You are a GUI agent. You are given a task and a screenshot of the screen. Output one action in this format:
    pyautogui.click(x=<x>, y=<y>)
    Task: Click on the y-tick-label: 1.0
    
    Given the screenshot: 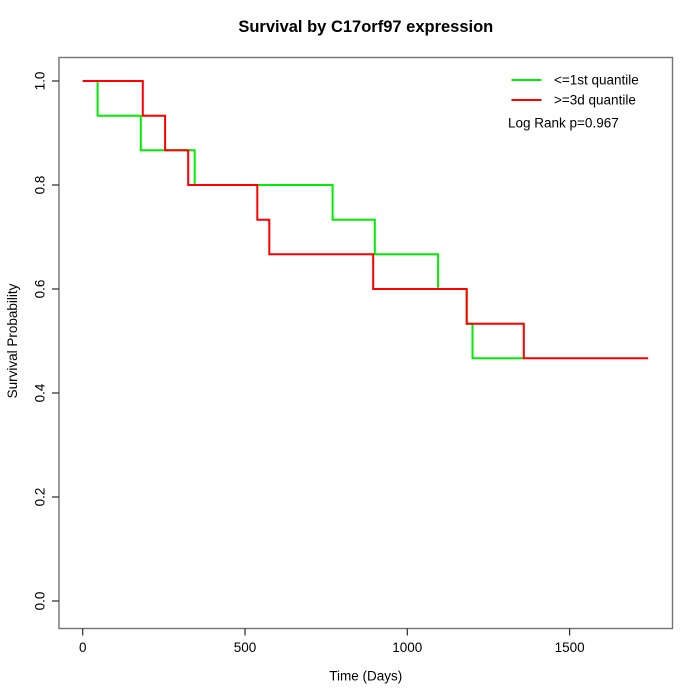 What is the action you would take?
    pyautogui.click(x=40, y=81)
    